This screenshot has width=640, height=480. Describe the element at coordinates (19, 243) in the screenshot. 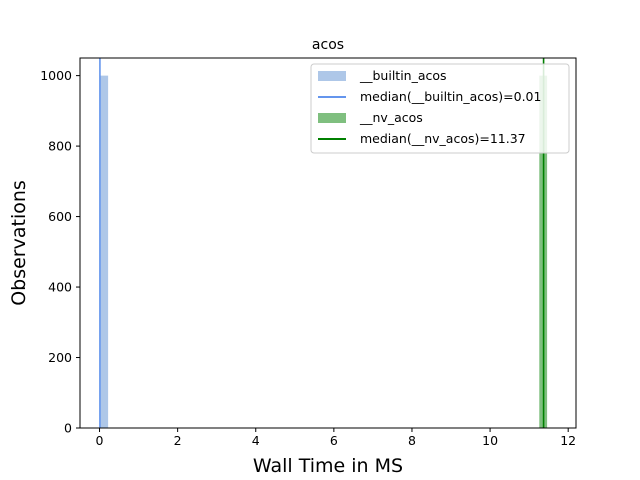

I see `y-axis-label: Observations` at that location.